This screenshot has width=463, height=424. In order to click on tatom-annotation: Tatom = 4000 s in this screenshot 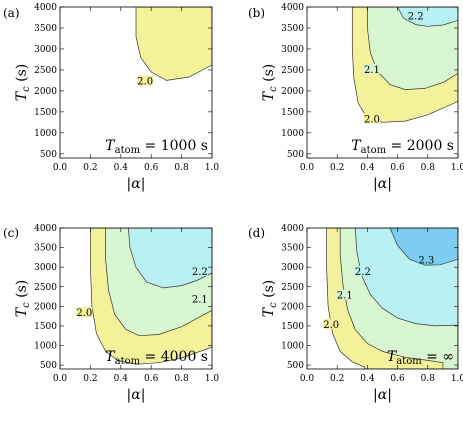, I will do `click(156, 358)`.